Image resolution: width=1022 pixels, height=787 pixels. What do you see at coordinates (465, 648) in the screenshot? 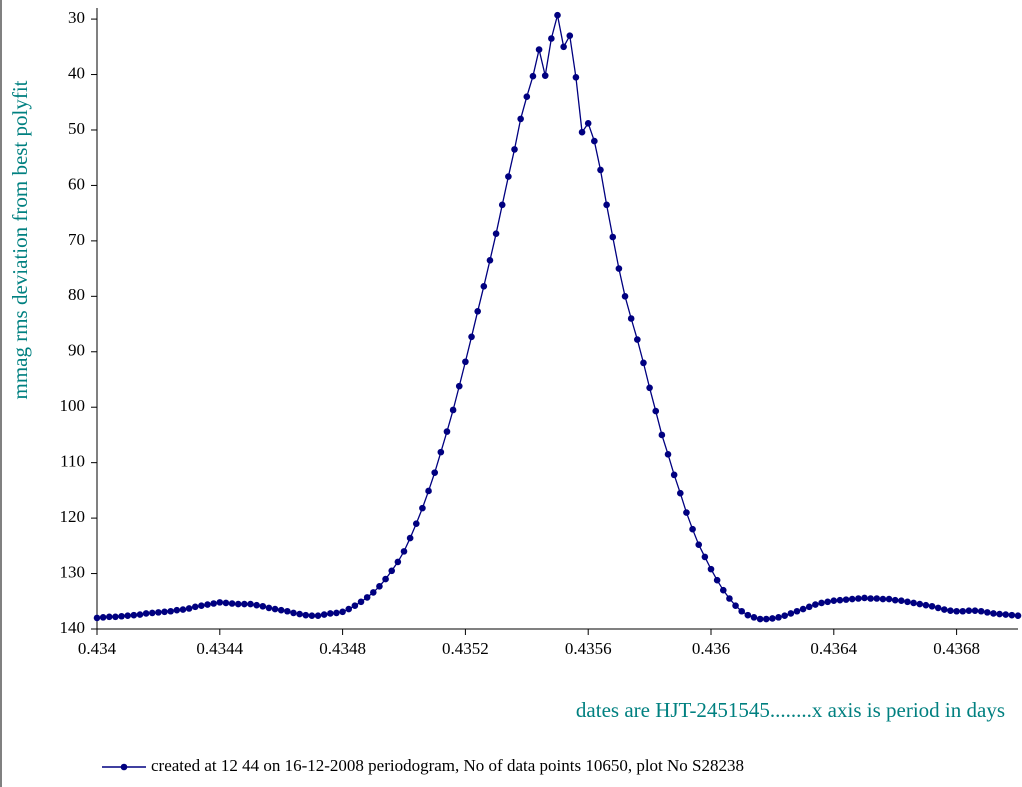
I see `x-tick-label: 0.4352` at bounding box center [465, 648].